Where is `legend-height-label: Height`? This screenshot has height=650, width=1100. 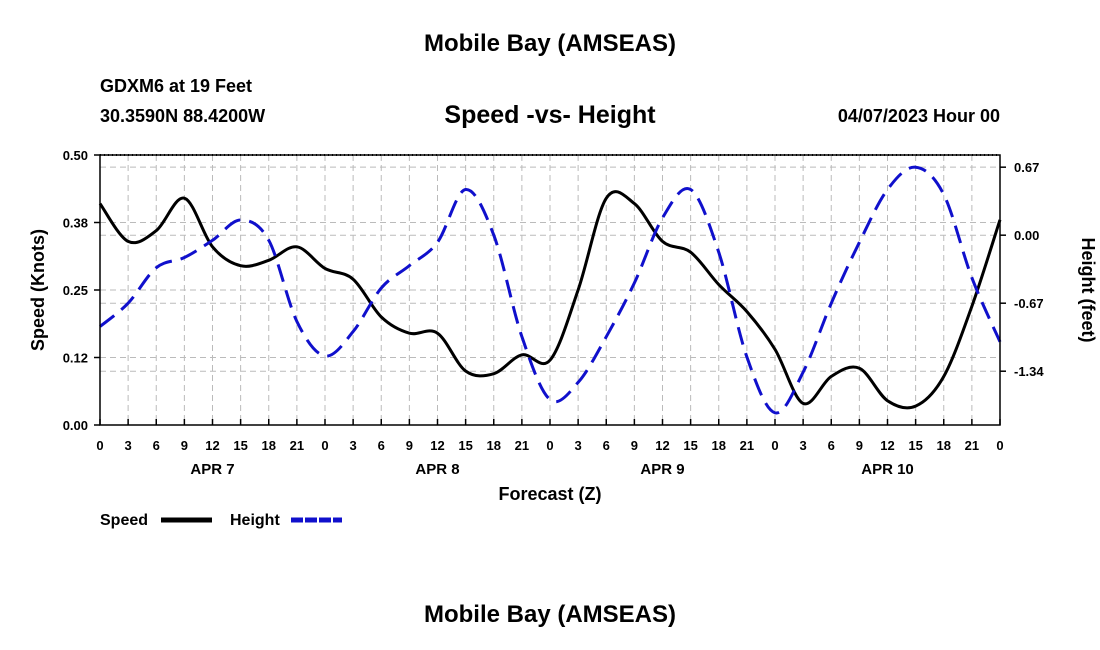
legend-height-label: Height is located at coordinates (255, 520).